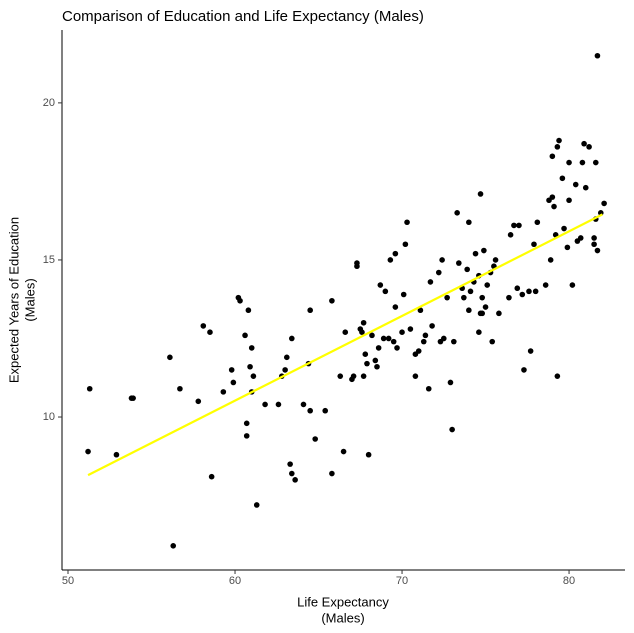  I want to click on x-axis-title: Life Expectancy, so click(343, 601).